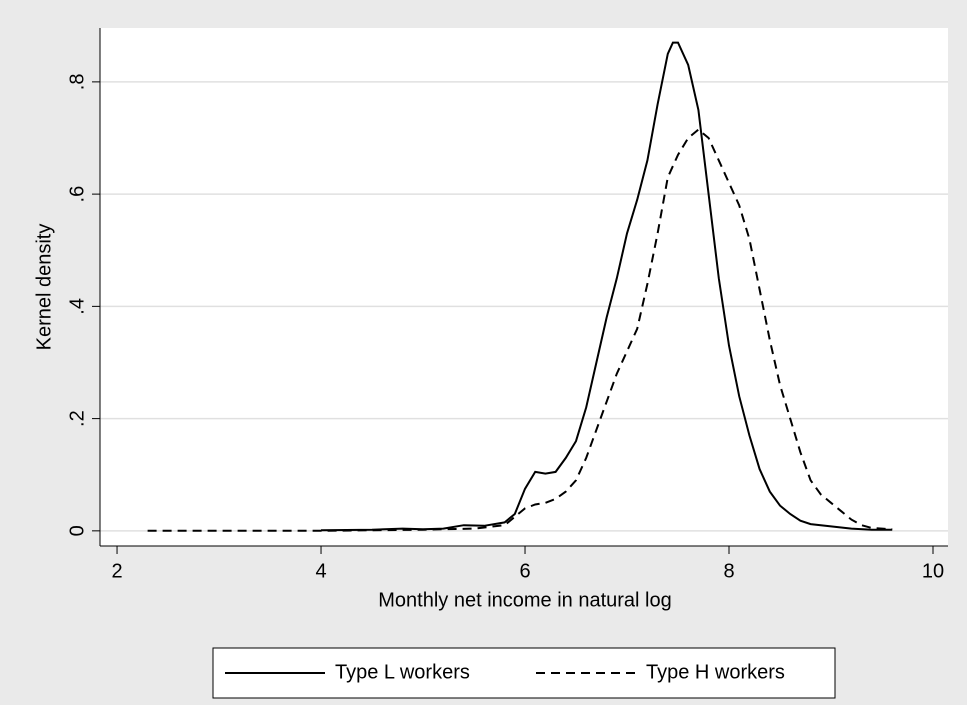 This screenshot has width=967, height=705. Describe the element at coordinates (524, 571) in the screenshot. I see `x-tick-label: 6` at that location.